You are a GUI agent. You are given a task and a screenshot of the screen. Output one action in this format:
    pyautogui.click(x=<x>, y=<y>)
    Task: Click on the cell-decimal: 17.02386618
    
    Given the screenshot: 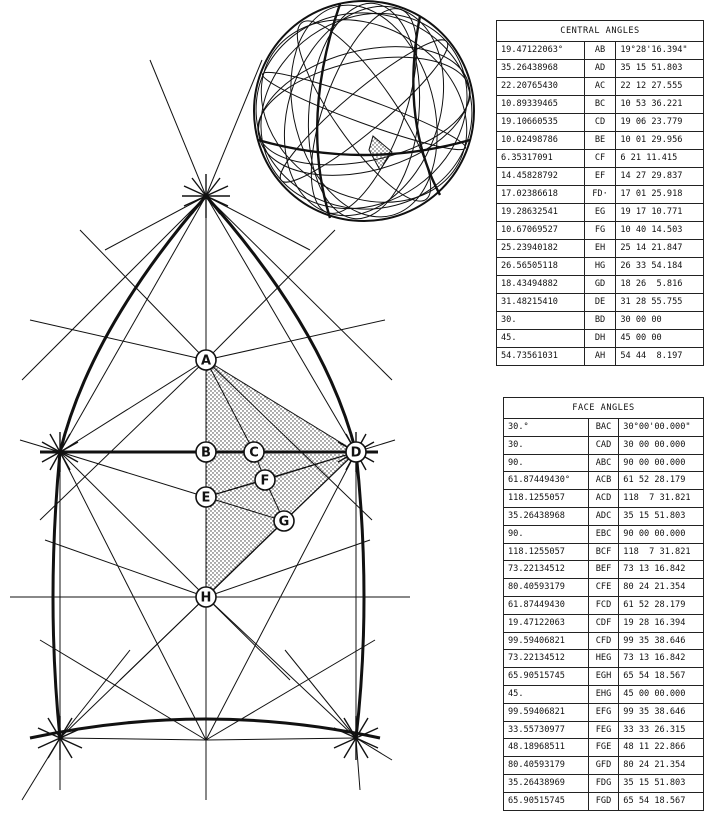 What is the action you would take?
    pyautogui.click(x=540, y=194)
    